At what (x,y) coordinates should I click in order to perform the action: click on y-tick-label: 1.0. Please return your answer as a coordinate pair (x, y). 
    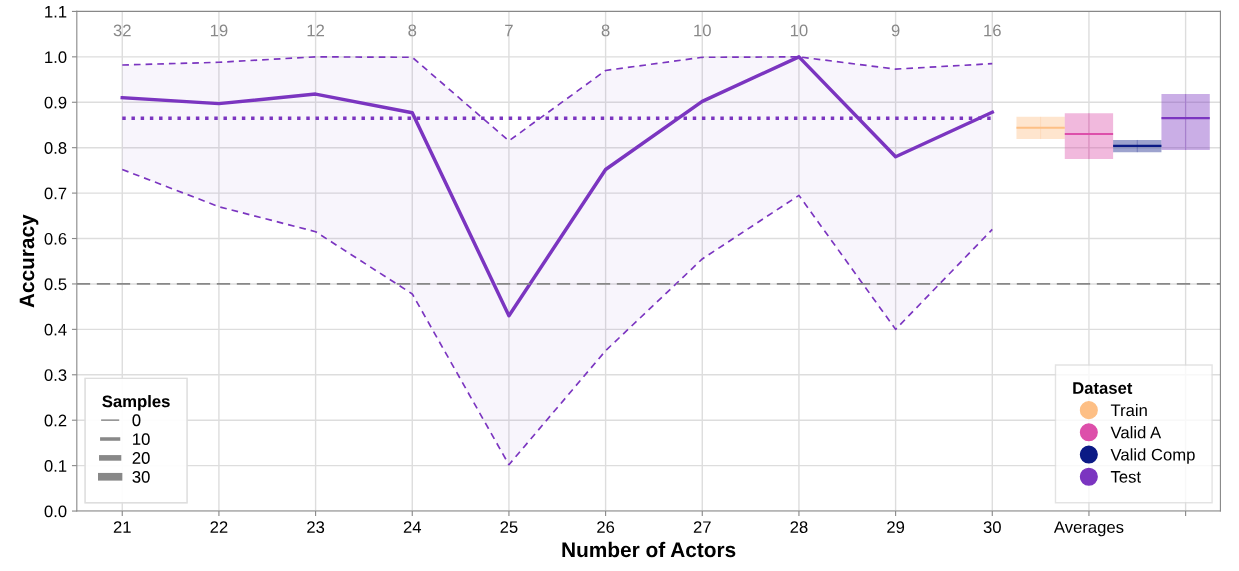
    Looking at the image, I should click on (56, 57).